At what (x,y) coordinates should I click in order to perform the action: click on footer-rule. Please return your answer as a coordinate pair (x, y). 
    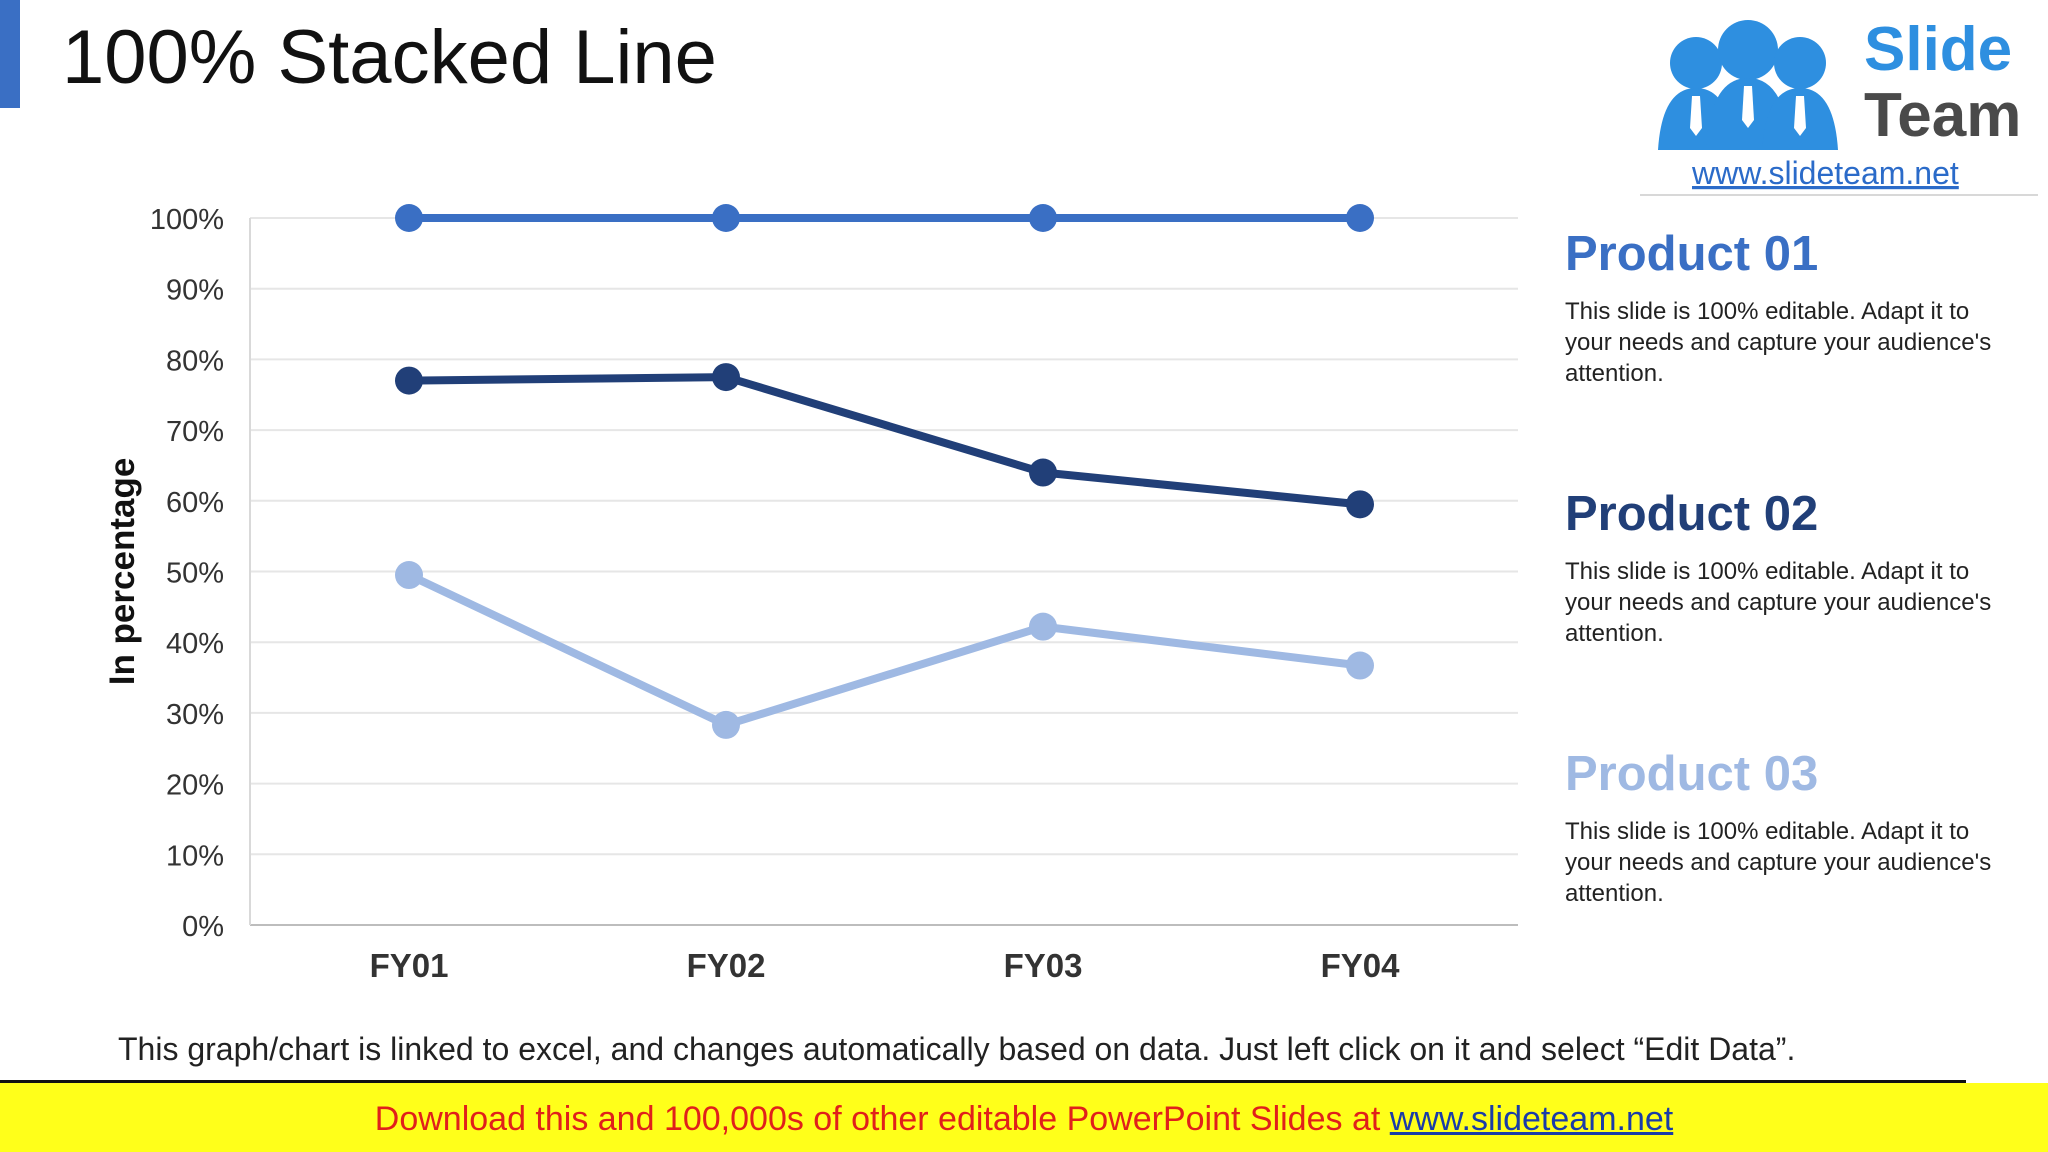
    Looking at the image, I should click on (983, 1081).